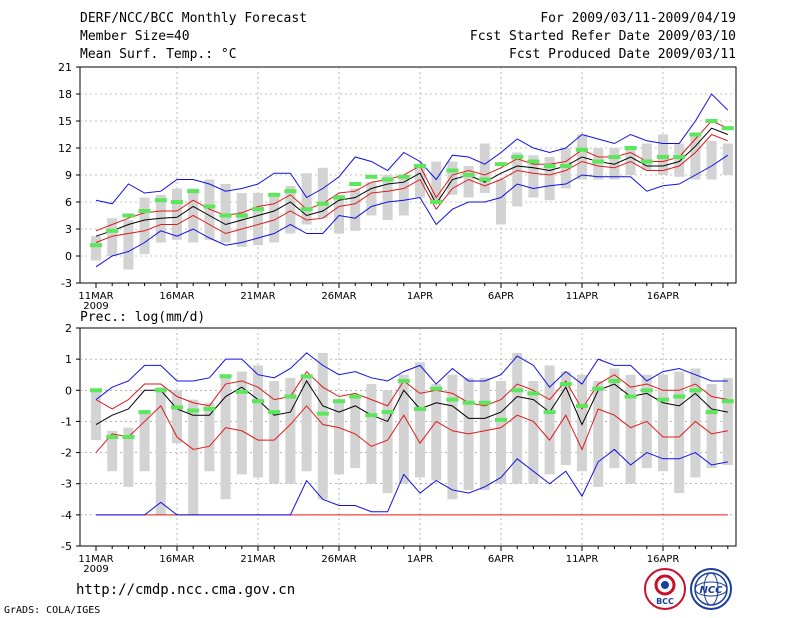 This screenshot has height=618, width=800. Describe the element at coordinates (66, 453) in the screenshot. I see `y-tick-label: -2` at that location.